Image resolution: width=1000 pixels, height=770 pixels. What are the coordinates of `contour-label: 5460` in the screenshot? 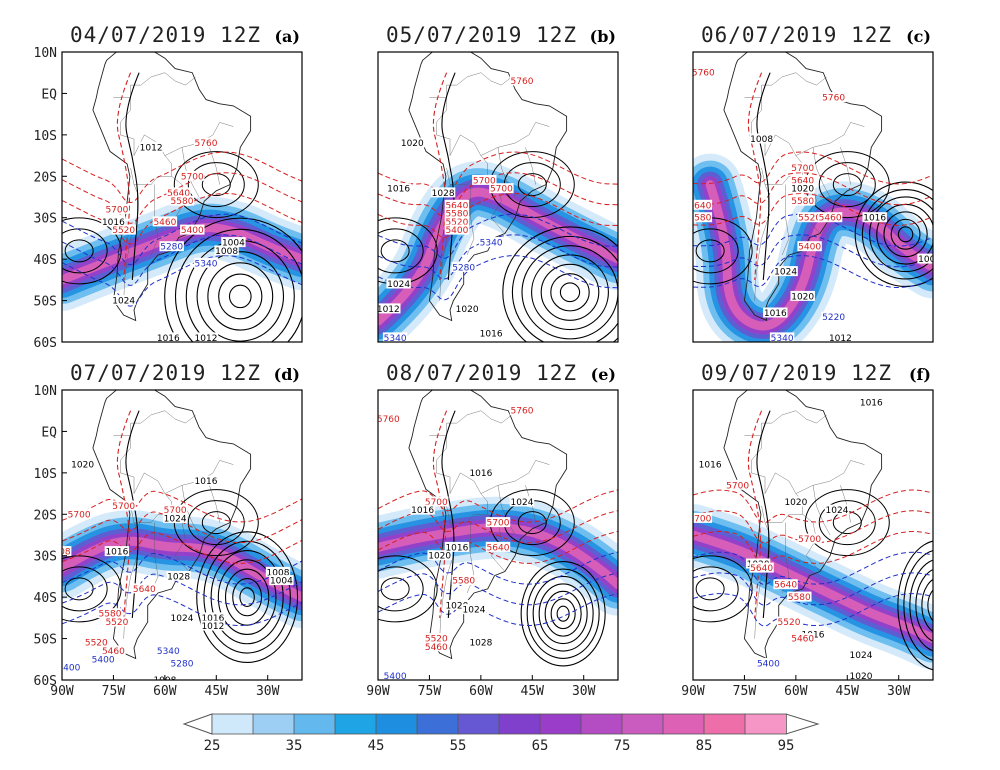 It's located at (165, 222).